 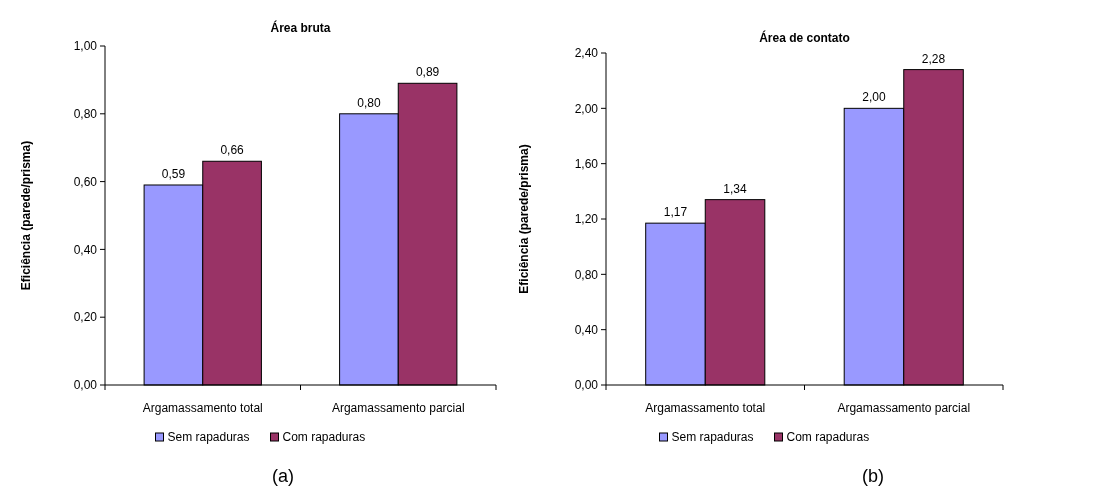 I want to click on data-label: 0,59, so click(x=173, y=173).